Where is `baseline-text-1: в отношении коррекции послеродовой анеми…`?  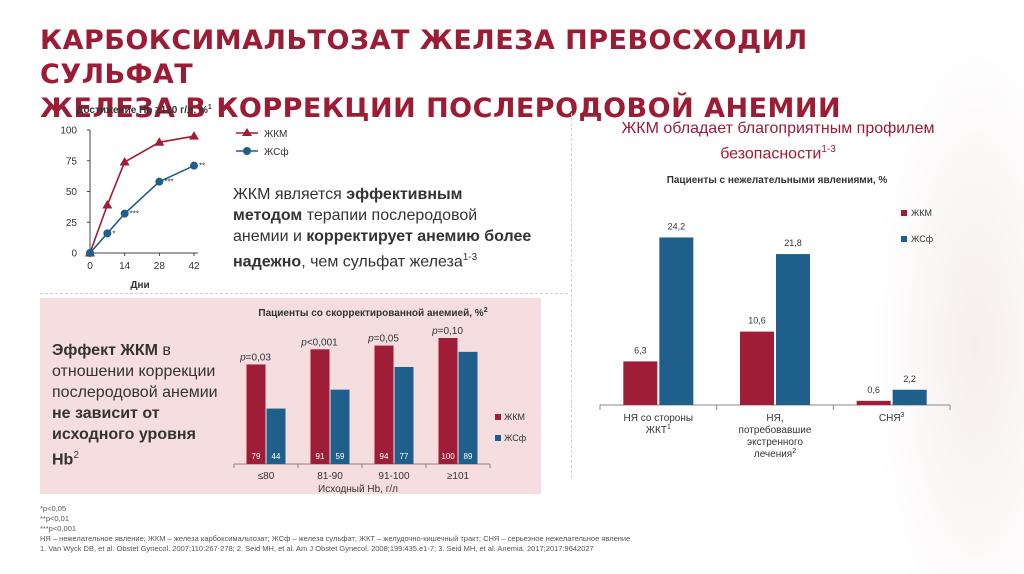
baseline-text-1: в отношении коррекции послеродовой анеми… is located at coordinates (135, 371).